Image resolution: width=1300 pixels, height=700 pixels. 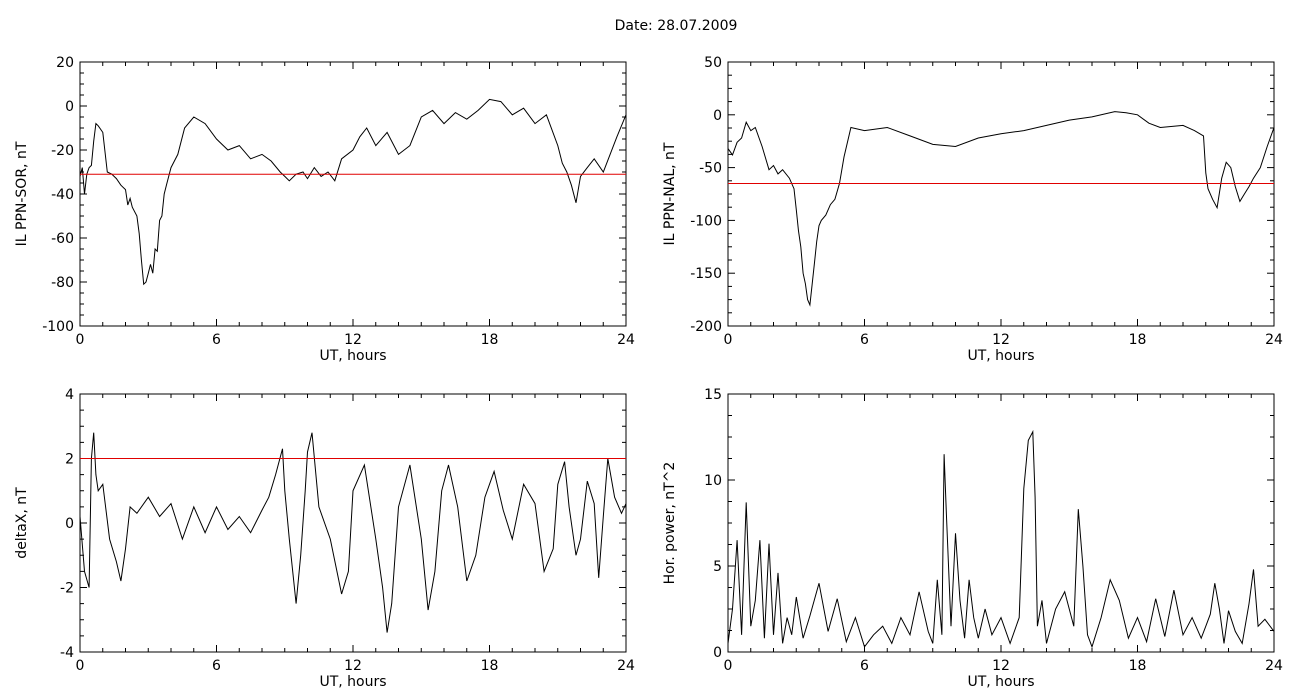 What do you see at coordinates (69, 460) in the screenshot?
I see `y-tick-label: 2` at bounding box center [69, 460].